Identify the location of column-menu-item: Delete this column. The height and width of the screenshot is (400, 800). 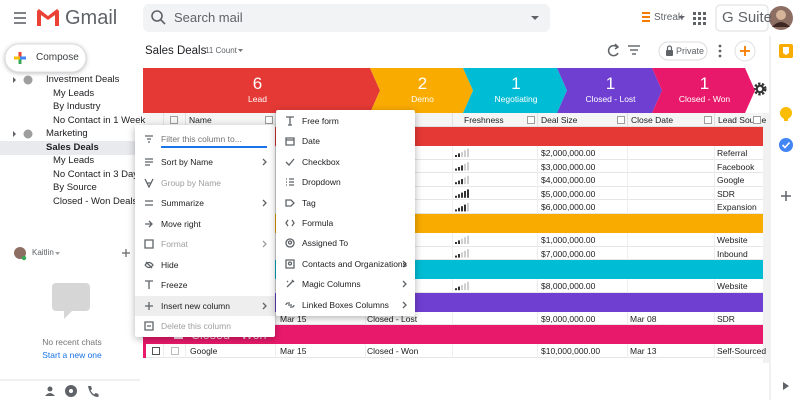
(205, 326).